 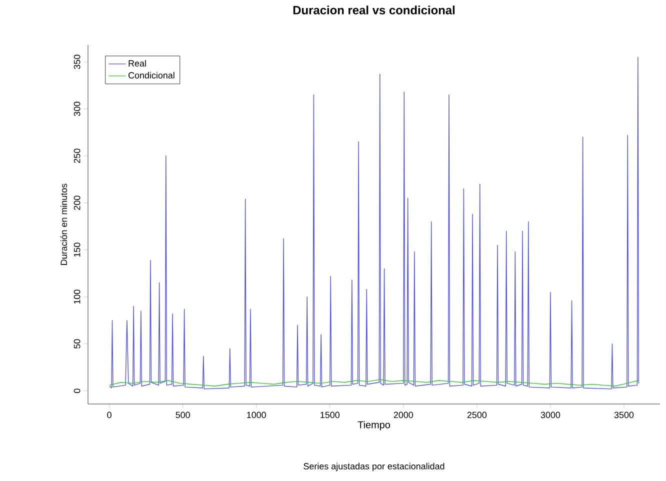 What do you see at coordinates (77, 343) in the screenshot?
I see `y-tick-label: 50` at bounding box center [77, 343].